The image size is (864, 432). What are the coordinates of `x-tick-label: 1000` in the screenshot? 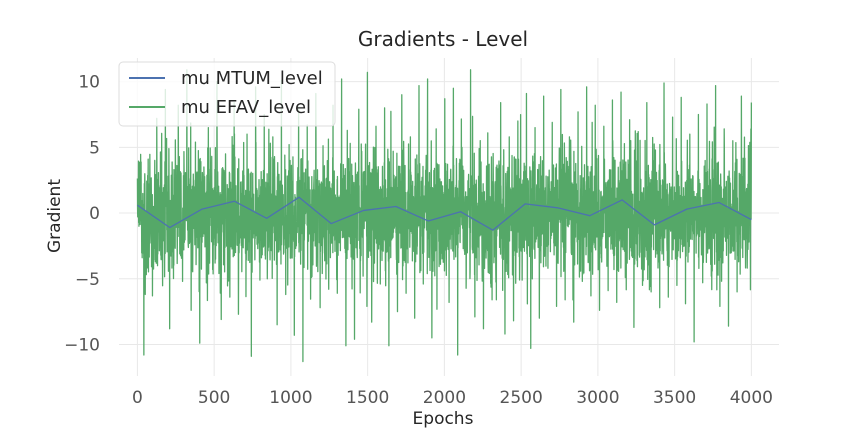 It's located at (290, 398).